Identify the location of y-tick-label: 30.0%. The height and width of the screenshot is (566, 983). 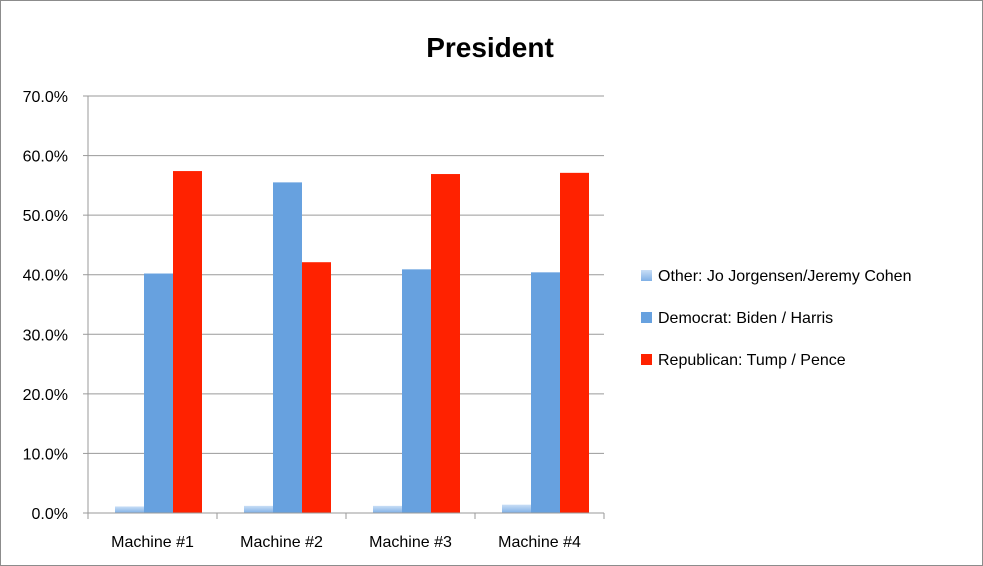
(45, 335).